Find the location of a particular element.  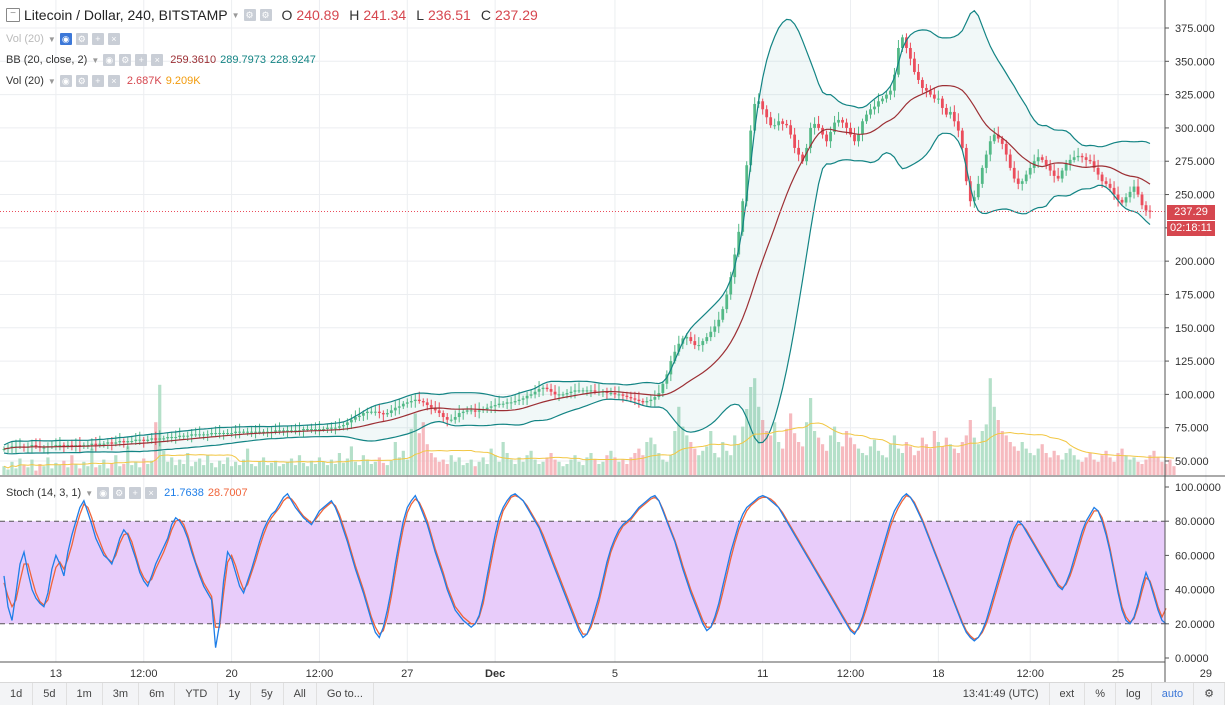

percent-button: % is located at coordinates (1101, 694).